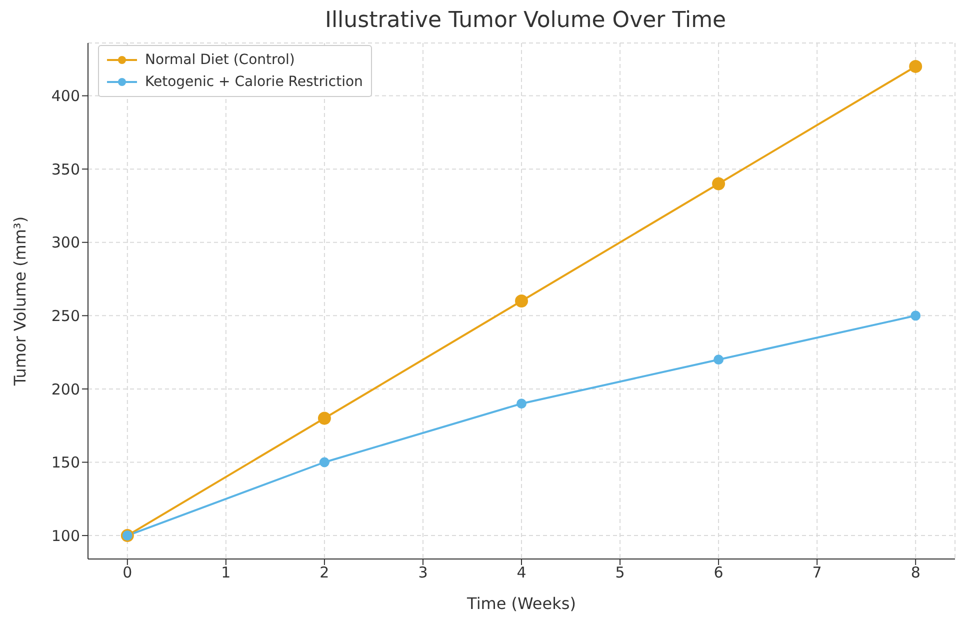 The image size is (963, 621). I want to click on y-tick-label: 150, so click(65, 463).